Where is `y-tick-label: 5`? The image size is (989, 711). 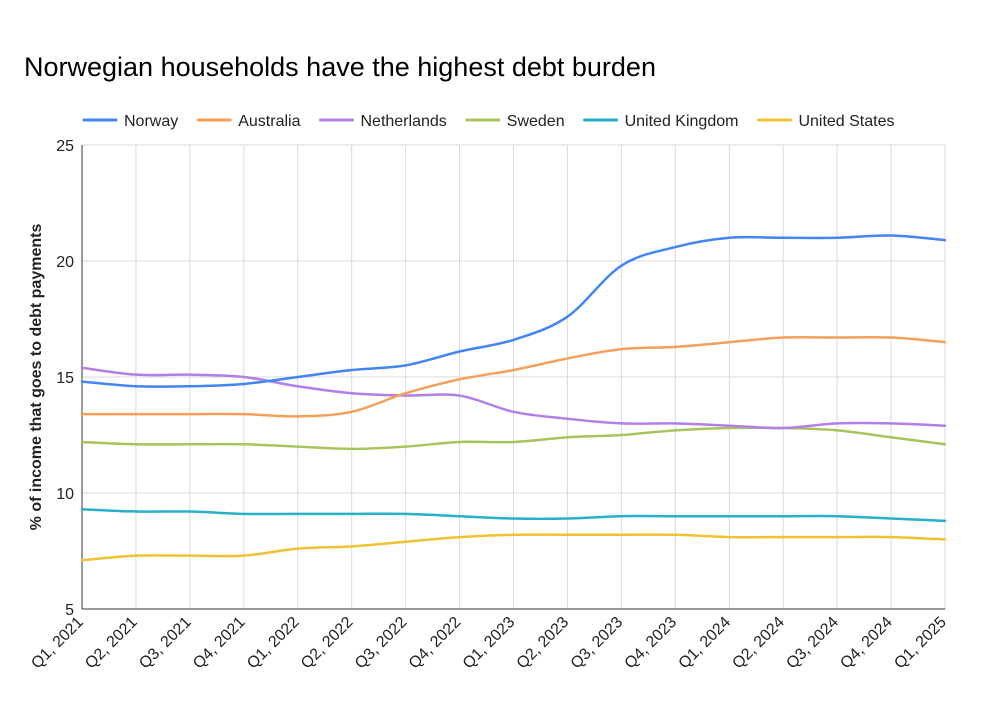
y-tick-label: 5 is located at coordinates (69, 610).